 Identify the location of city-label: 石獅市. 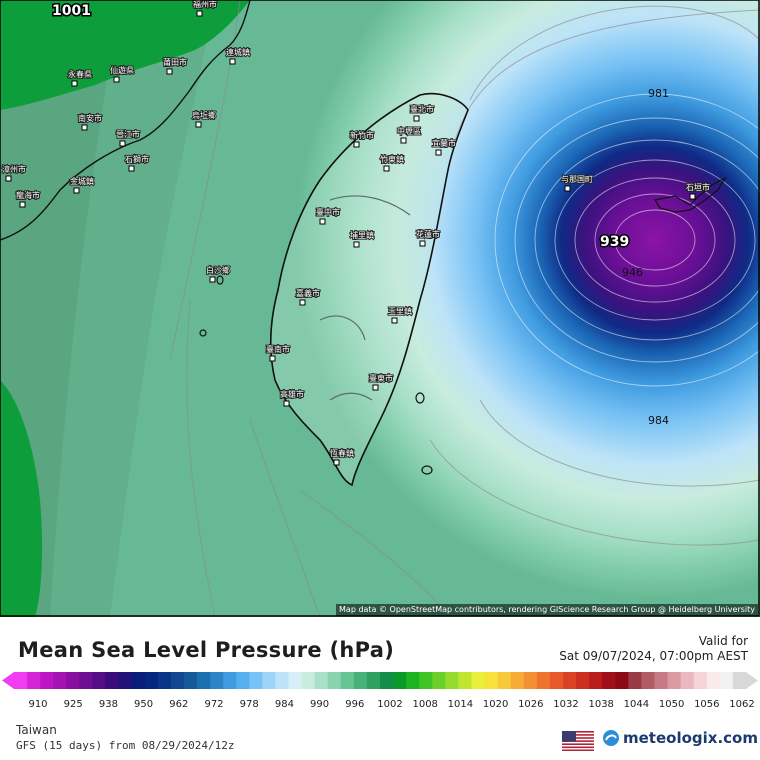
(137, 159).